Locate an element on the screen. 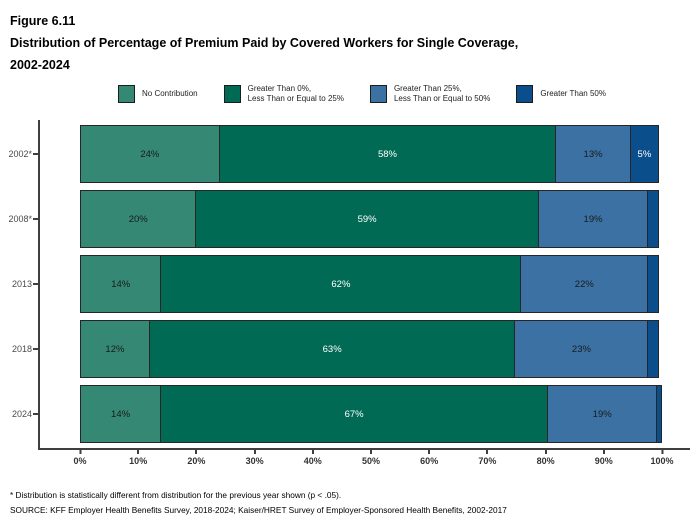  bar-segment-gt0-le25: 63% is located at coordinates (332, 349).